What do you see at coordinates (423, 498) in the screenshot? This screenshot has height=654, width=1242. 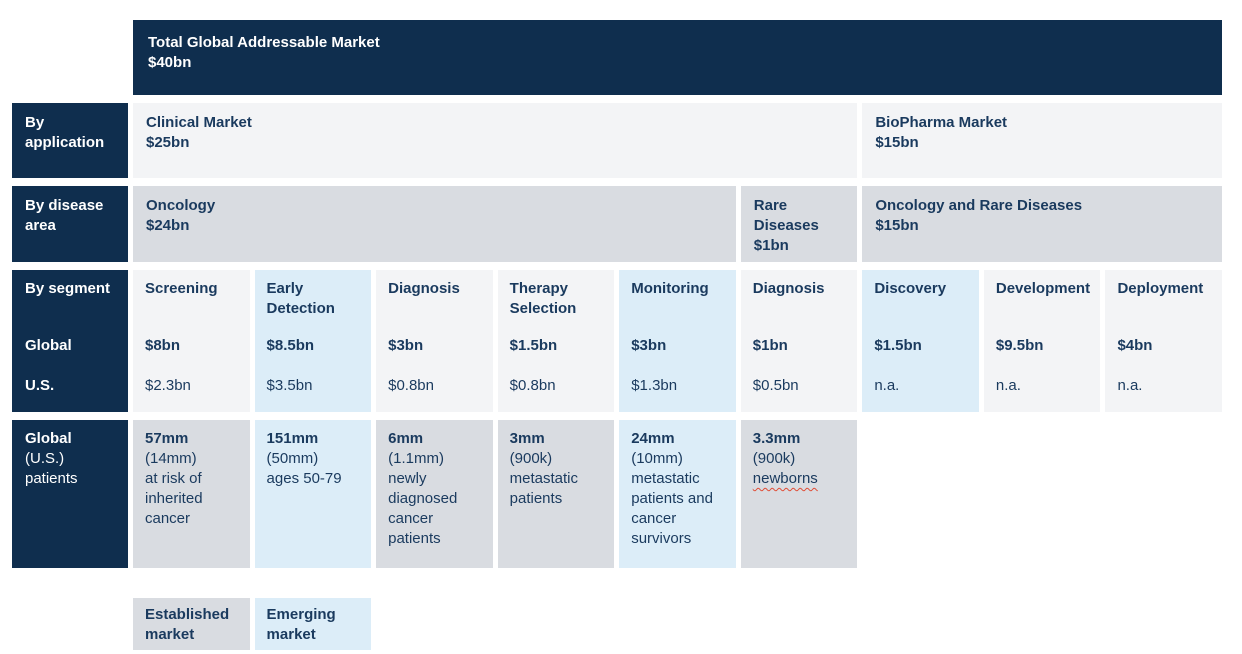 I see `patients-detail: (1.1mm) newly diagnosed cancer patients` at bounding box center [423, 498].